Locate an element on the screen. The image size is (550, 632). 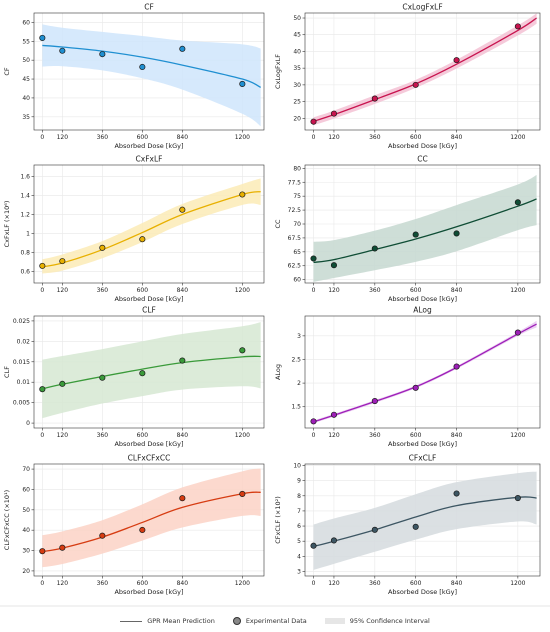
y-axis-label: CC is located at coordinates (278, 224).